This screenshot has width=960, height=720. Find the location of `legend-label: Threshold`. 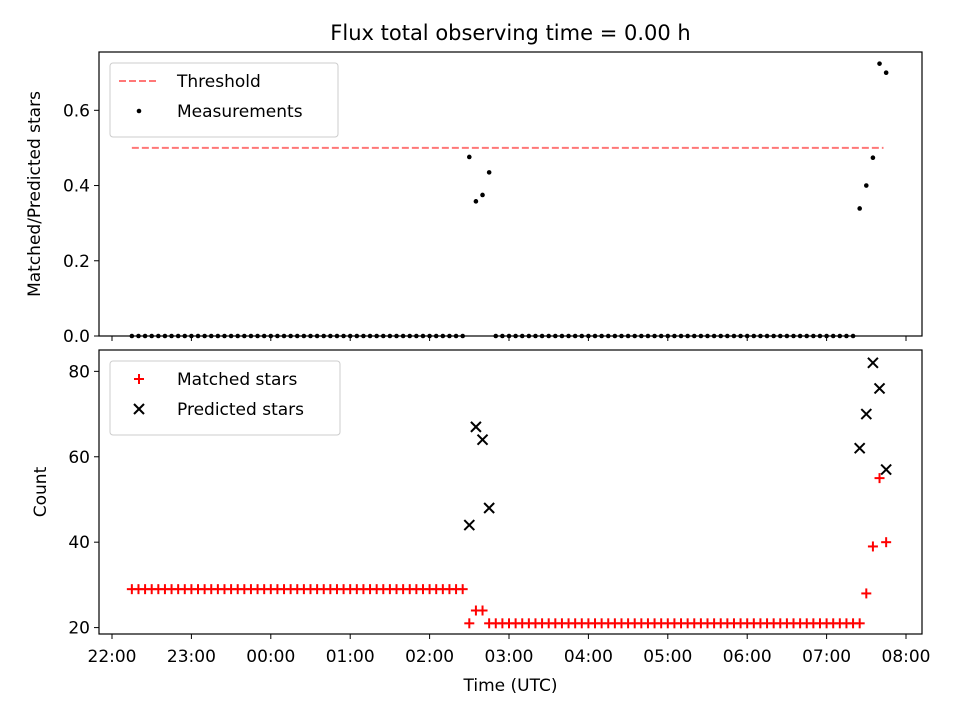

legend-label: Threshold is located at coordinates (218, 82).